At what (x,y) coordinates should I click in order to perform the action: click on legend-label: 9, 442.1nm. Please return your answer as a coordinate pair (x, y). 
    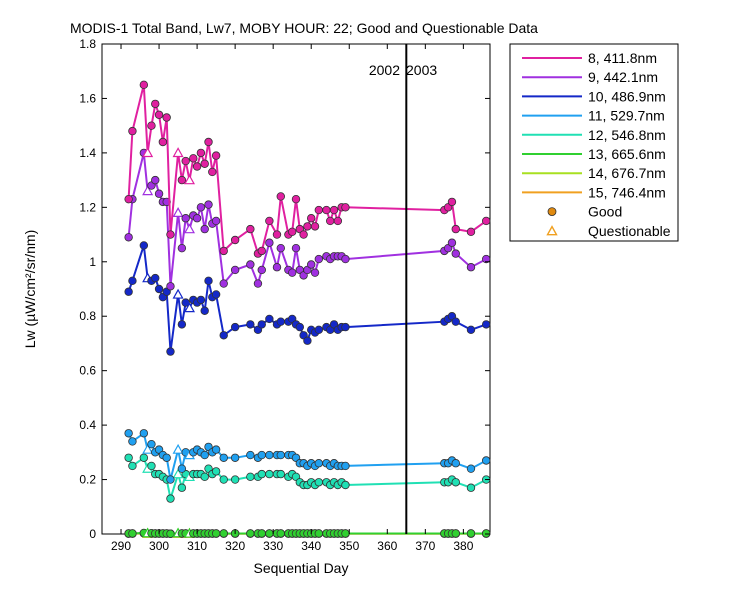
    Looking at the image, I should click on (623, 77).